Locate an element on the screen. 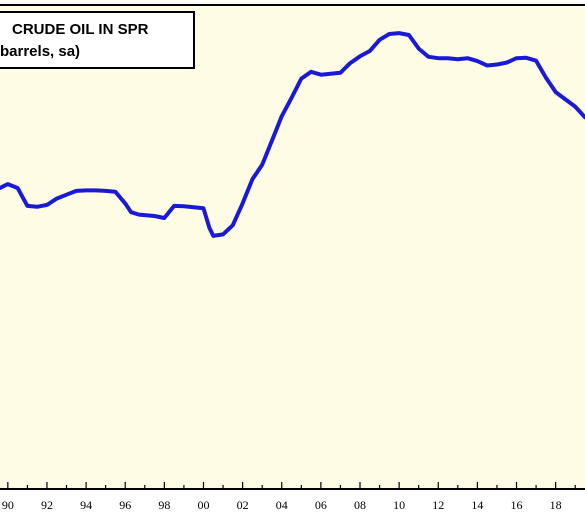 Image resolution: width=585 pixels, height=522 pixels. x-tick-label: 94 is located at coordinates (86, 505).